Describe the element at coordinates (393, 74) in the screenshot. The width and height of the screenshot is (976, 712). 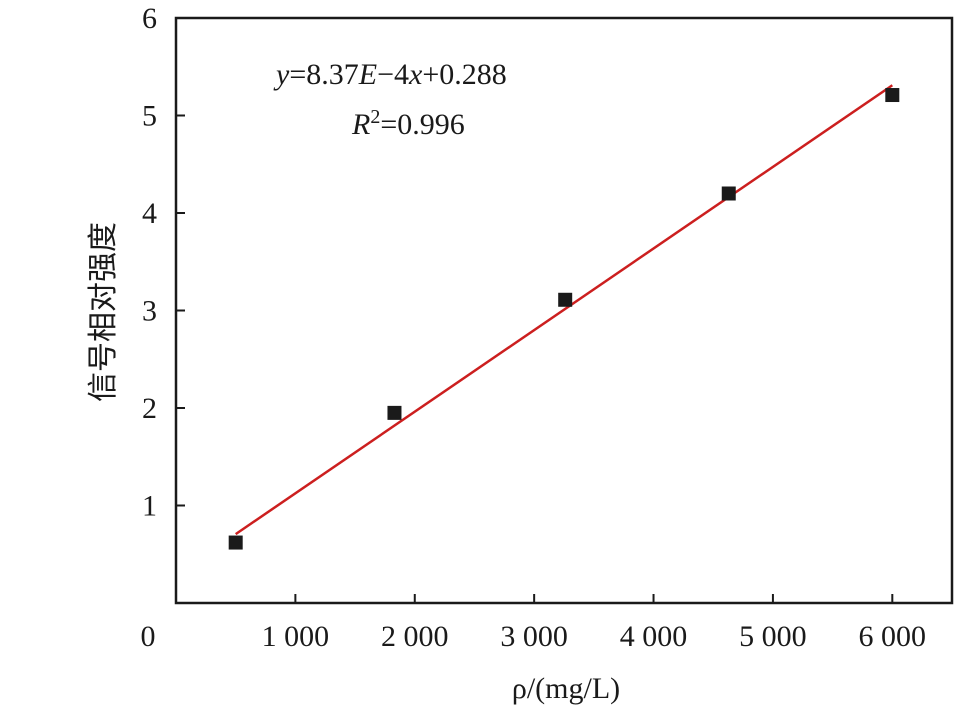
I see `equation-tail1: −4` at that location.